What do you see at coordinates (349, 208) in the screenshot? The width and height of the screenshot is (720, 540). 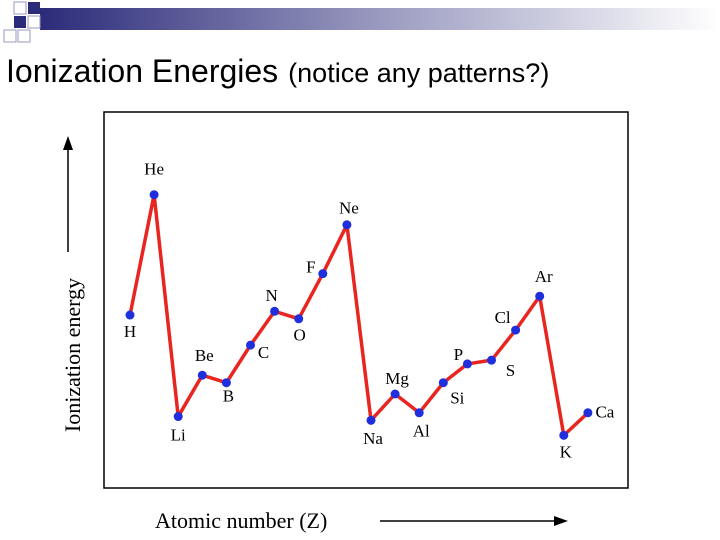 I see `element-label: Ne` at bounding box center [349, 208].